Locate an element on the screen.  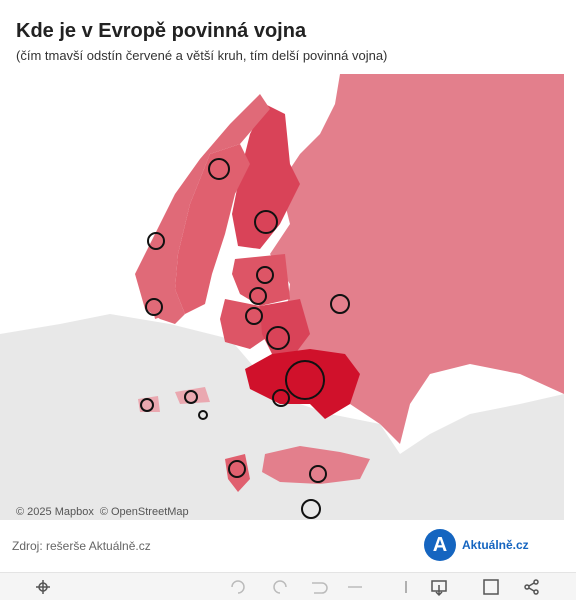
poland is located at coordinates (246, 324).